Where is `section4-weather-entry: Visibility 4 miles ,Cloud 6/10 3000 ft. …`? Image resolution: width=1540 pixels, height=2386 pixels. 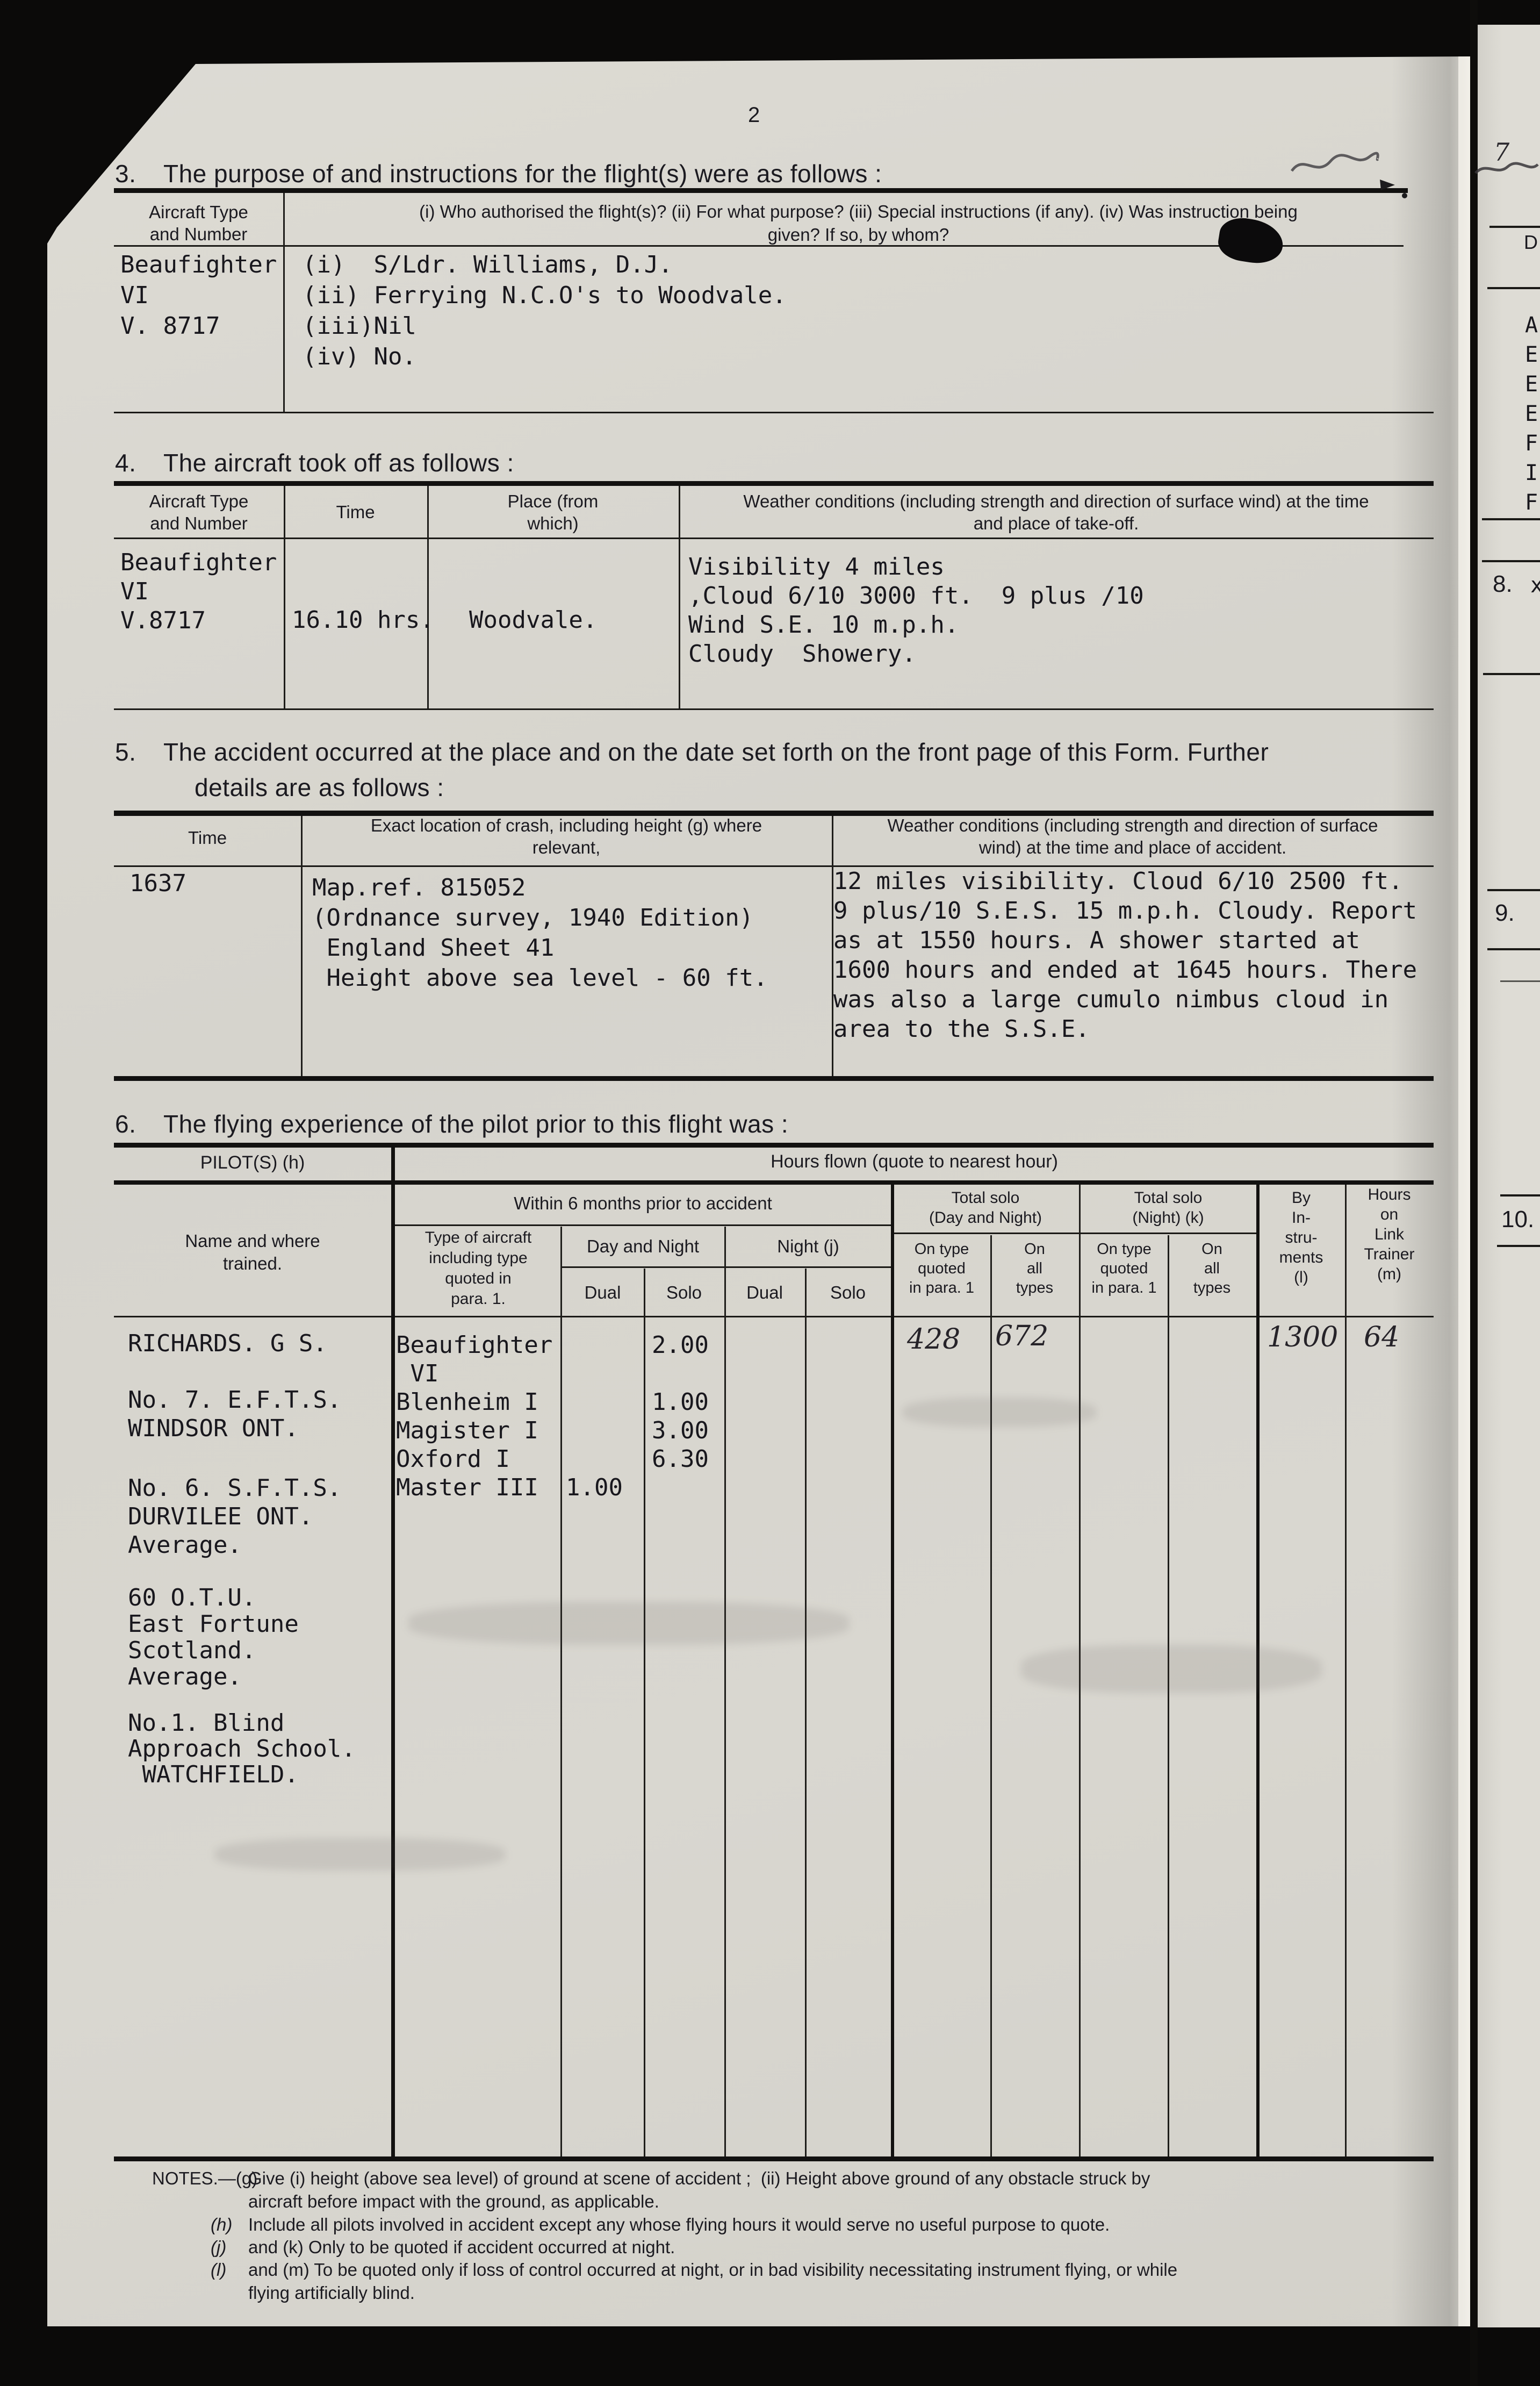
section4-weather-entry: Visibility 4 miles ,Cloud 6/10 3000 ft. … is located at coordinates (916, 610).